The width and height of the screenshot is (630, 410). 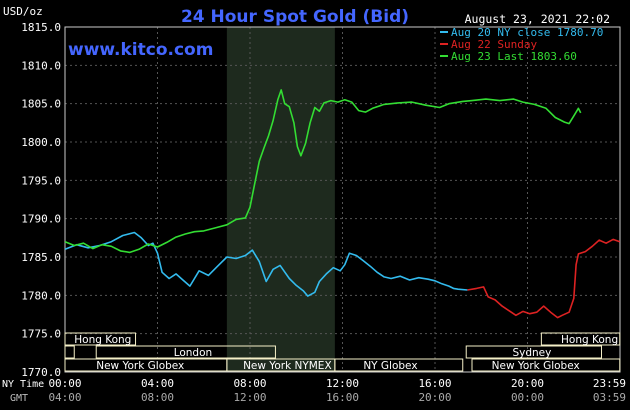 What do you see at coordinates (64, 397) in the screenshot?
I see `x-tick-label-gmt: 04:00` at bounding box center [64, 397].